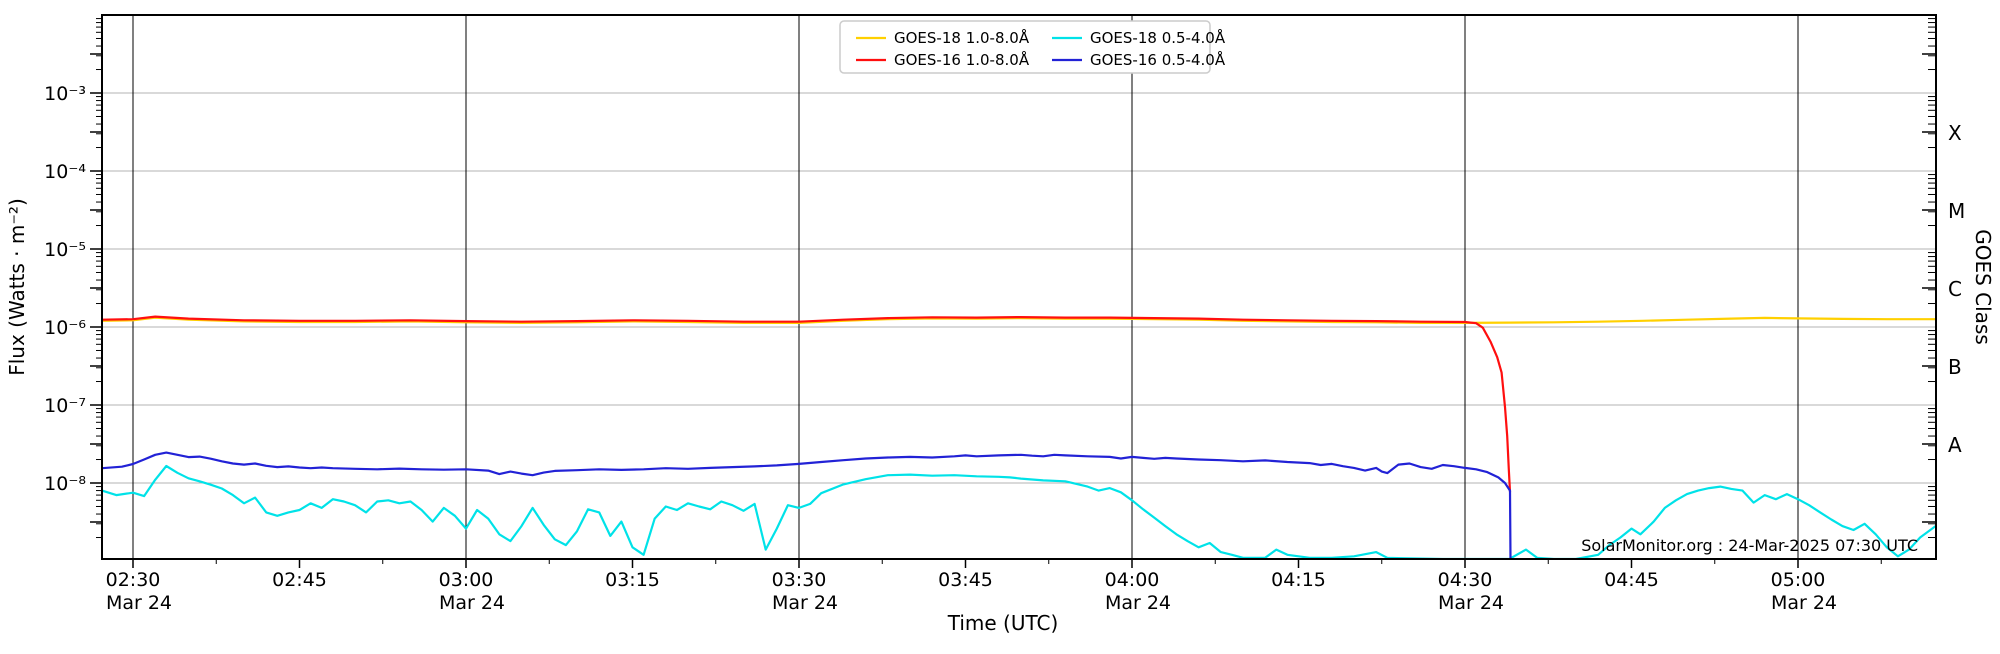  What do you see at coordinates (1158, 59) in the screenshot?
I see `legend-label-goes-16-0-5-4-0: GOES-16 0.5-4.0Å` at bounding box center [1158, 59].